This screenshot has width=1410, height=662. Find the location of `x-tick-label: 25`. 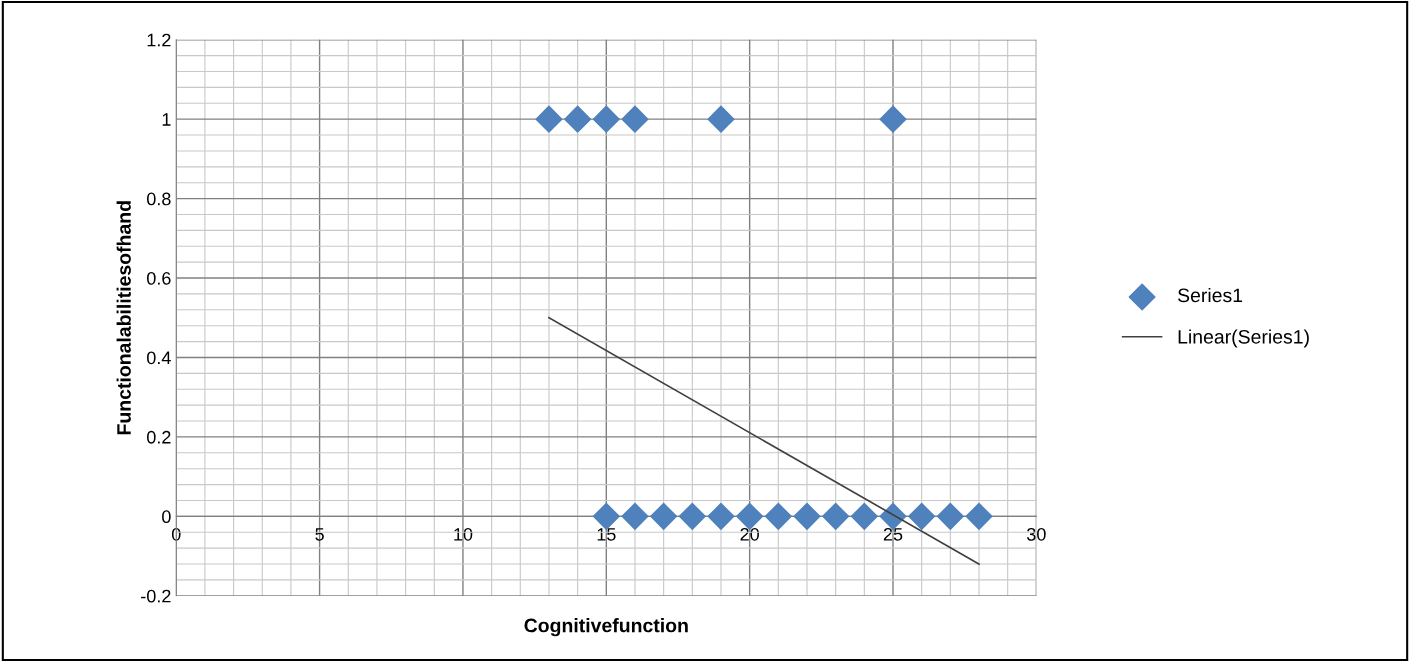

x-tick-label: 25 is located at coordinates (893, 534).